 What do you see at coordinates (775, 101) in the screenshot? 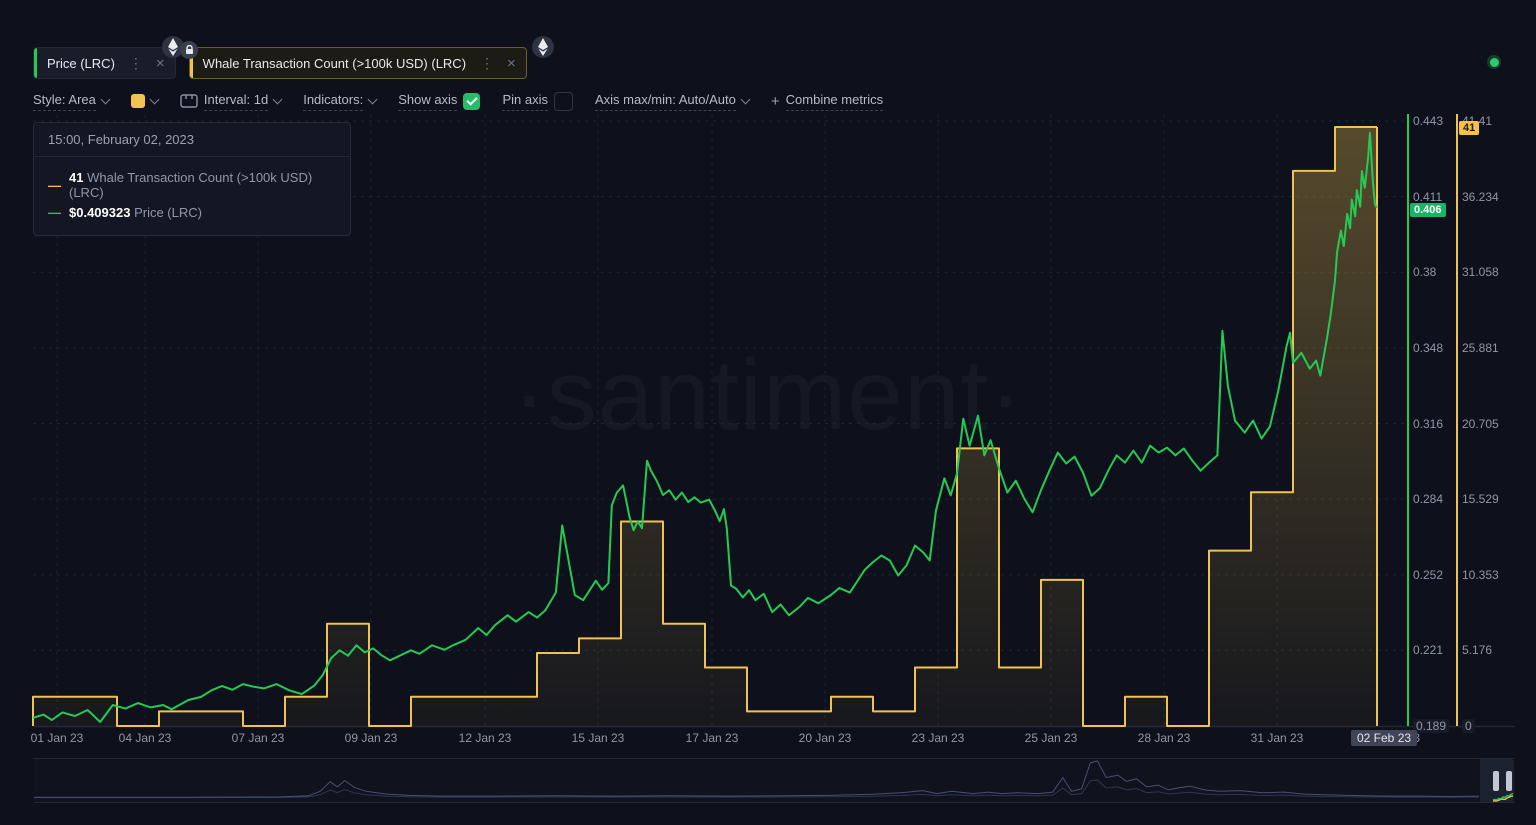
I see `plus-icon: +` at bounding box center [775, 101].